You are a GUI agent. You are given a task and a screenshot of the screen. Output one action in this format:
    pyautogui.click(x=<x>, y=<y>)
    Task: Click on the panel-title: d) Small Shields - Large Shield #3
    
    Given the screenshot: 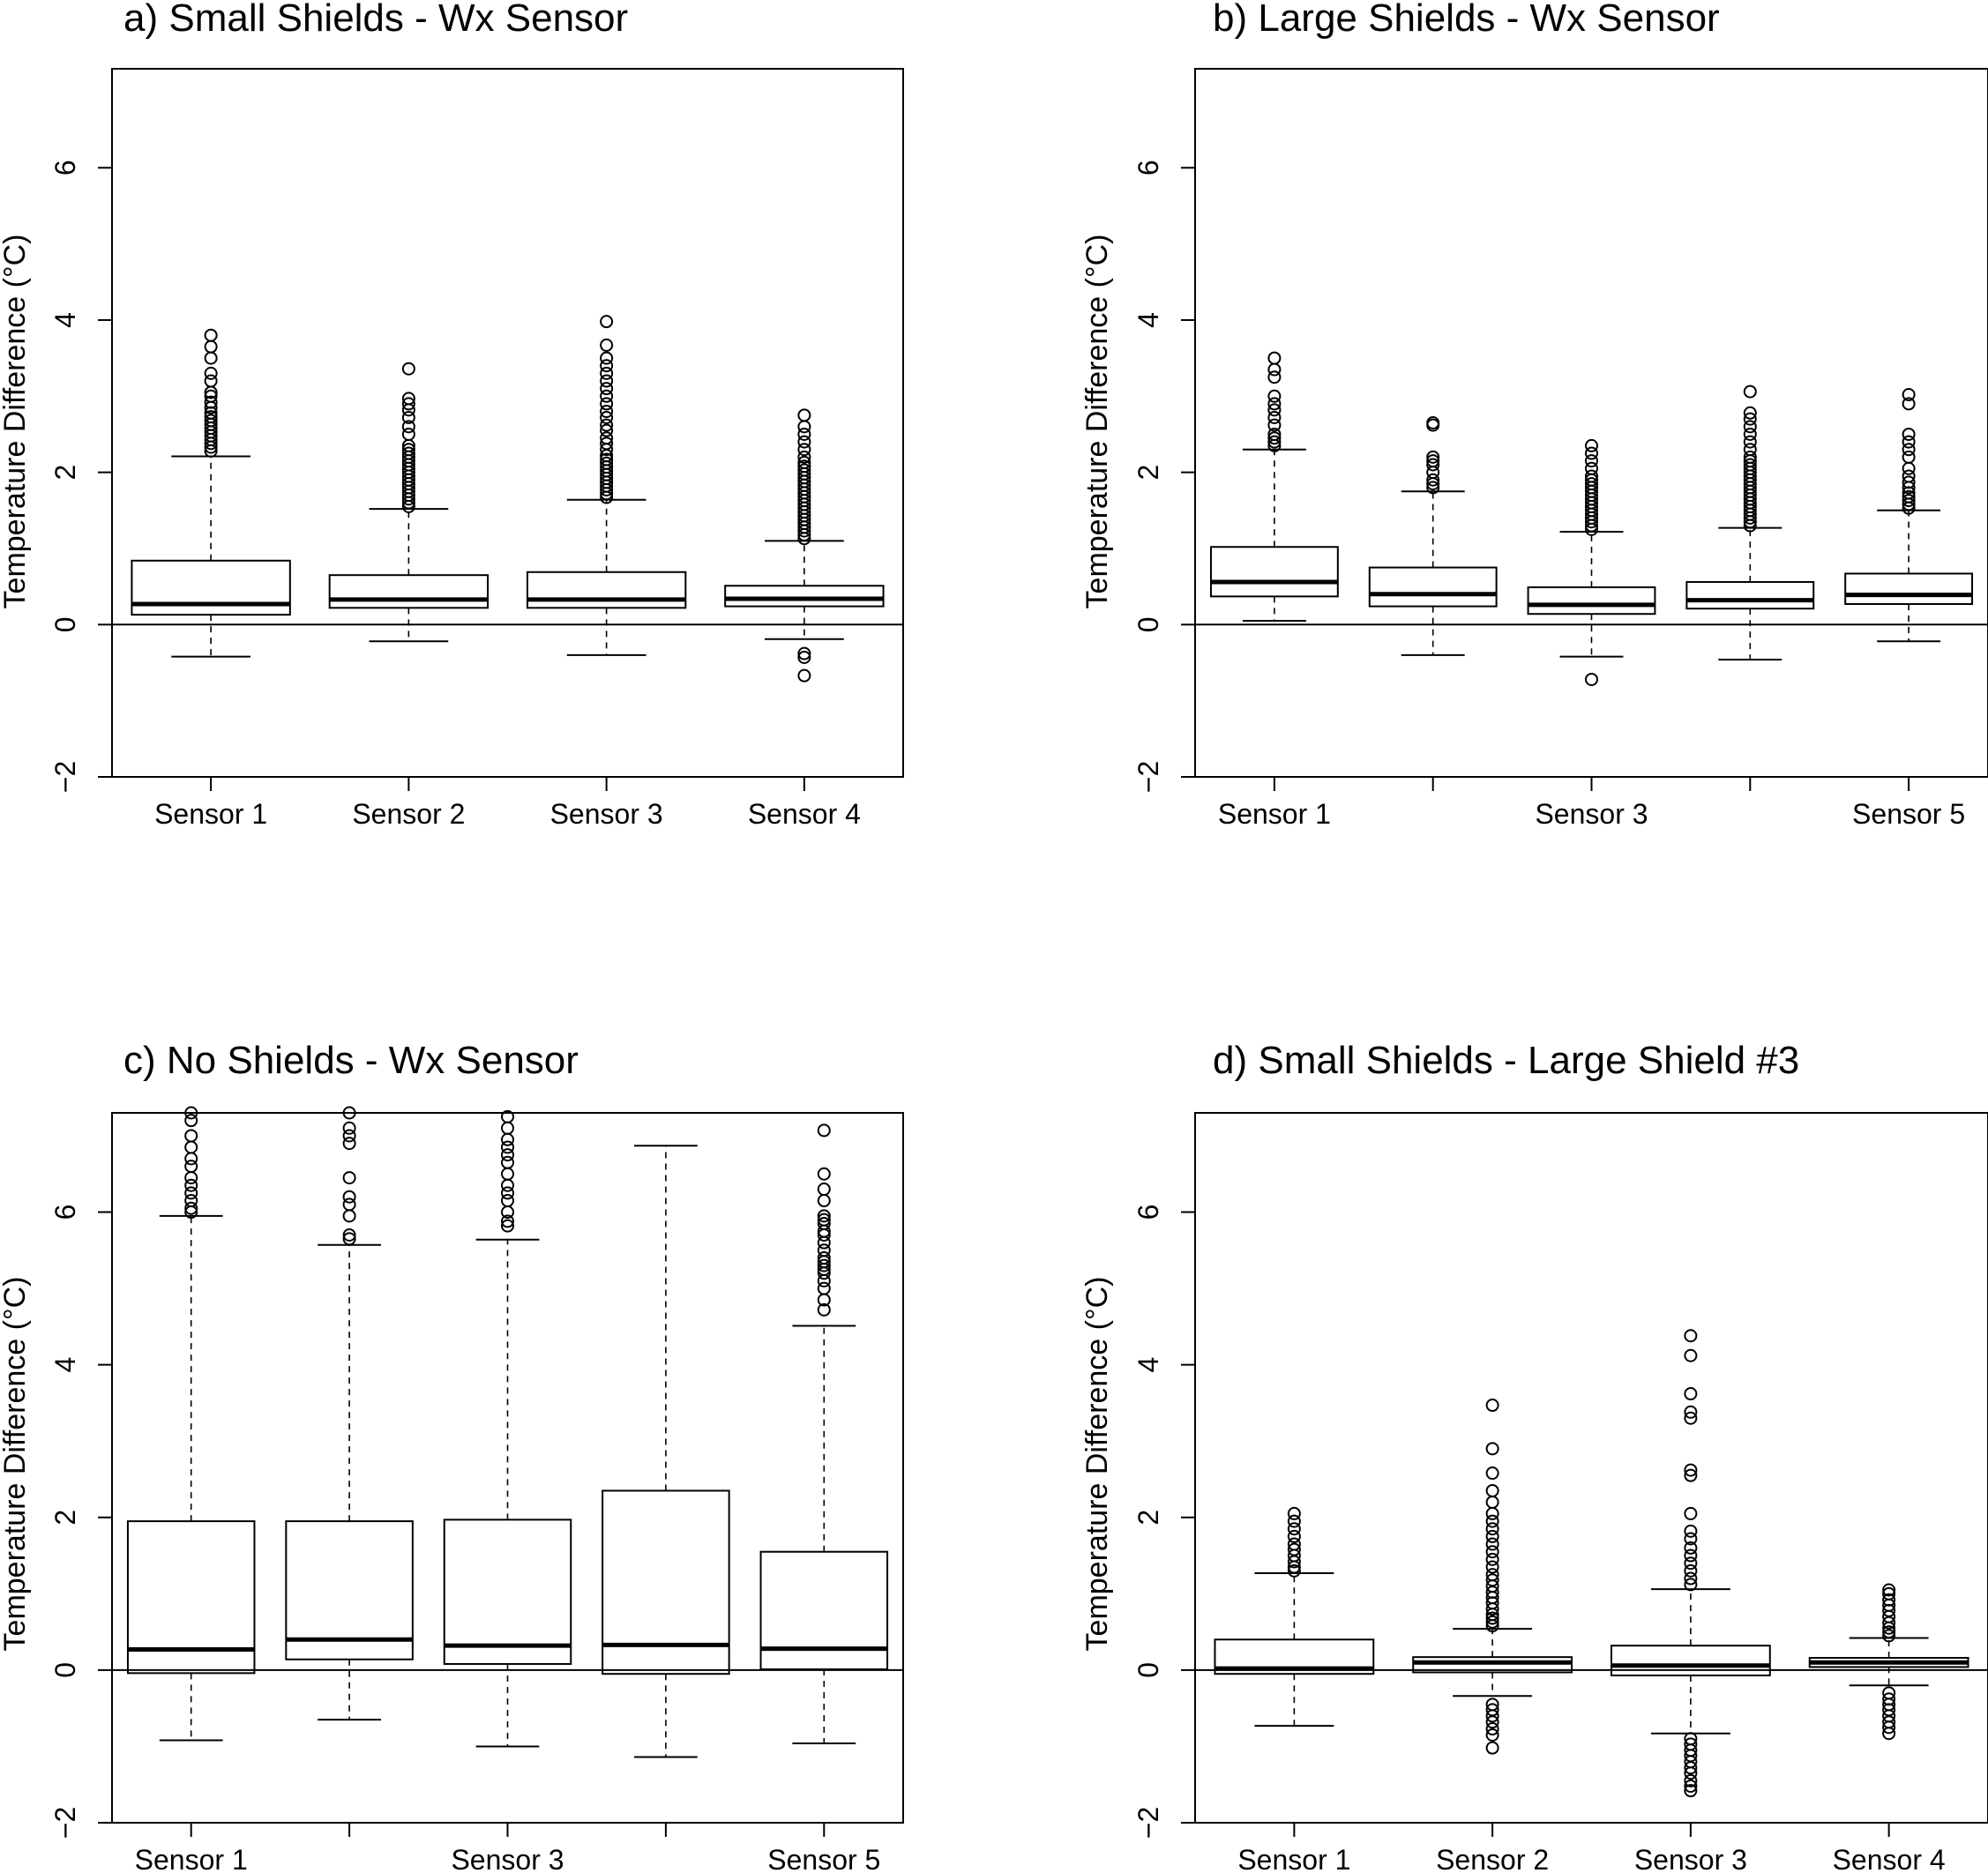 What is the action you would take?
    pyautogui.click(x=1506, y=1060)
    